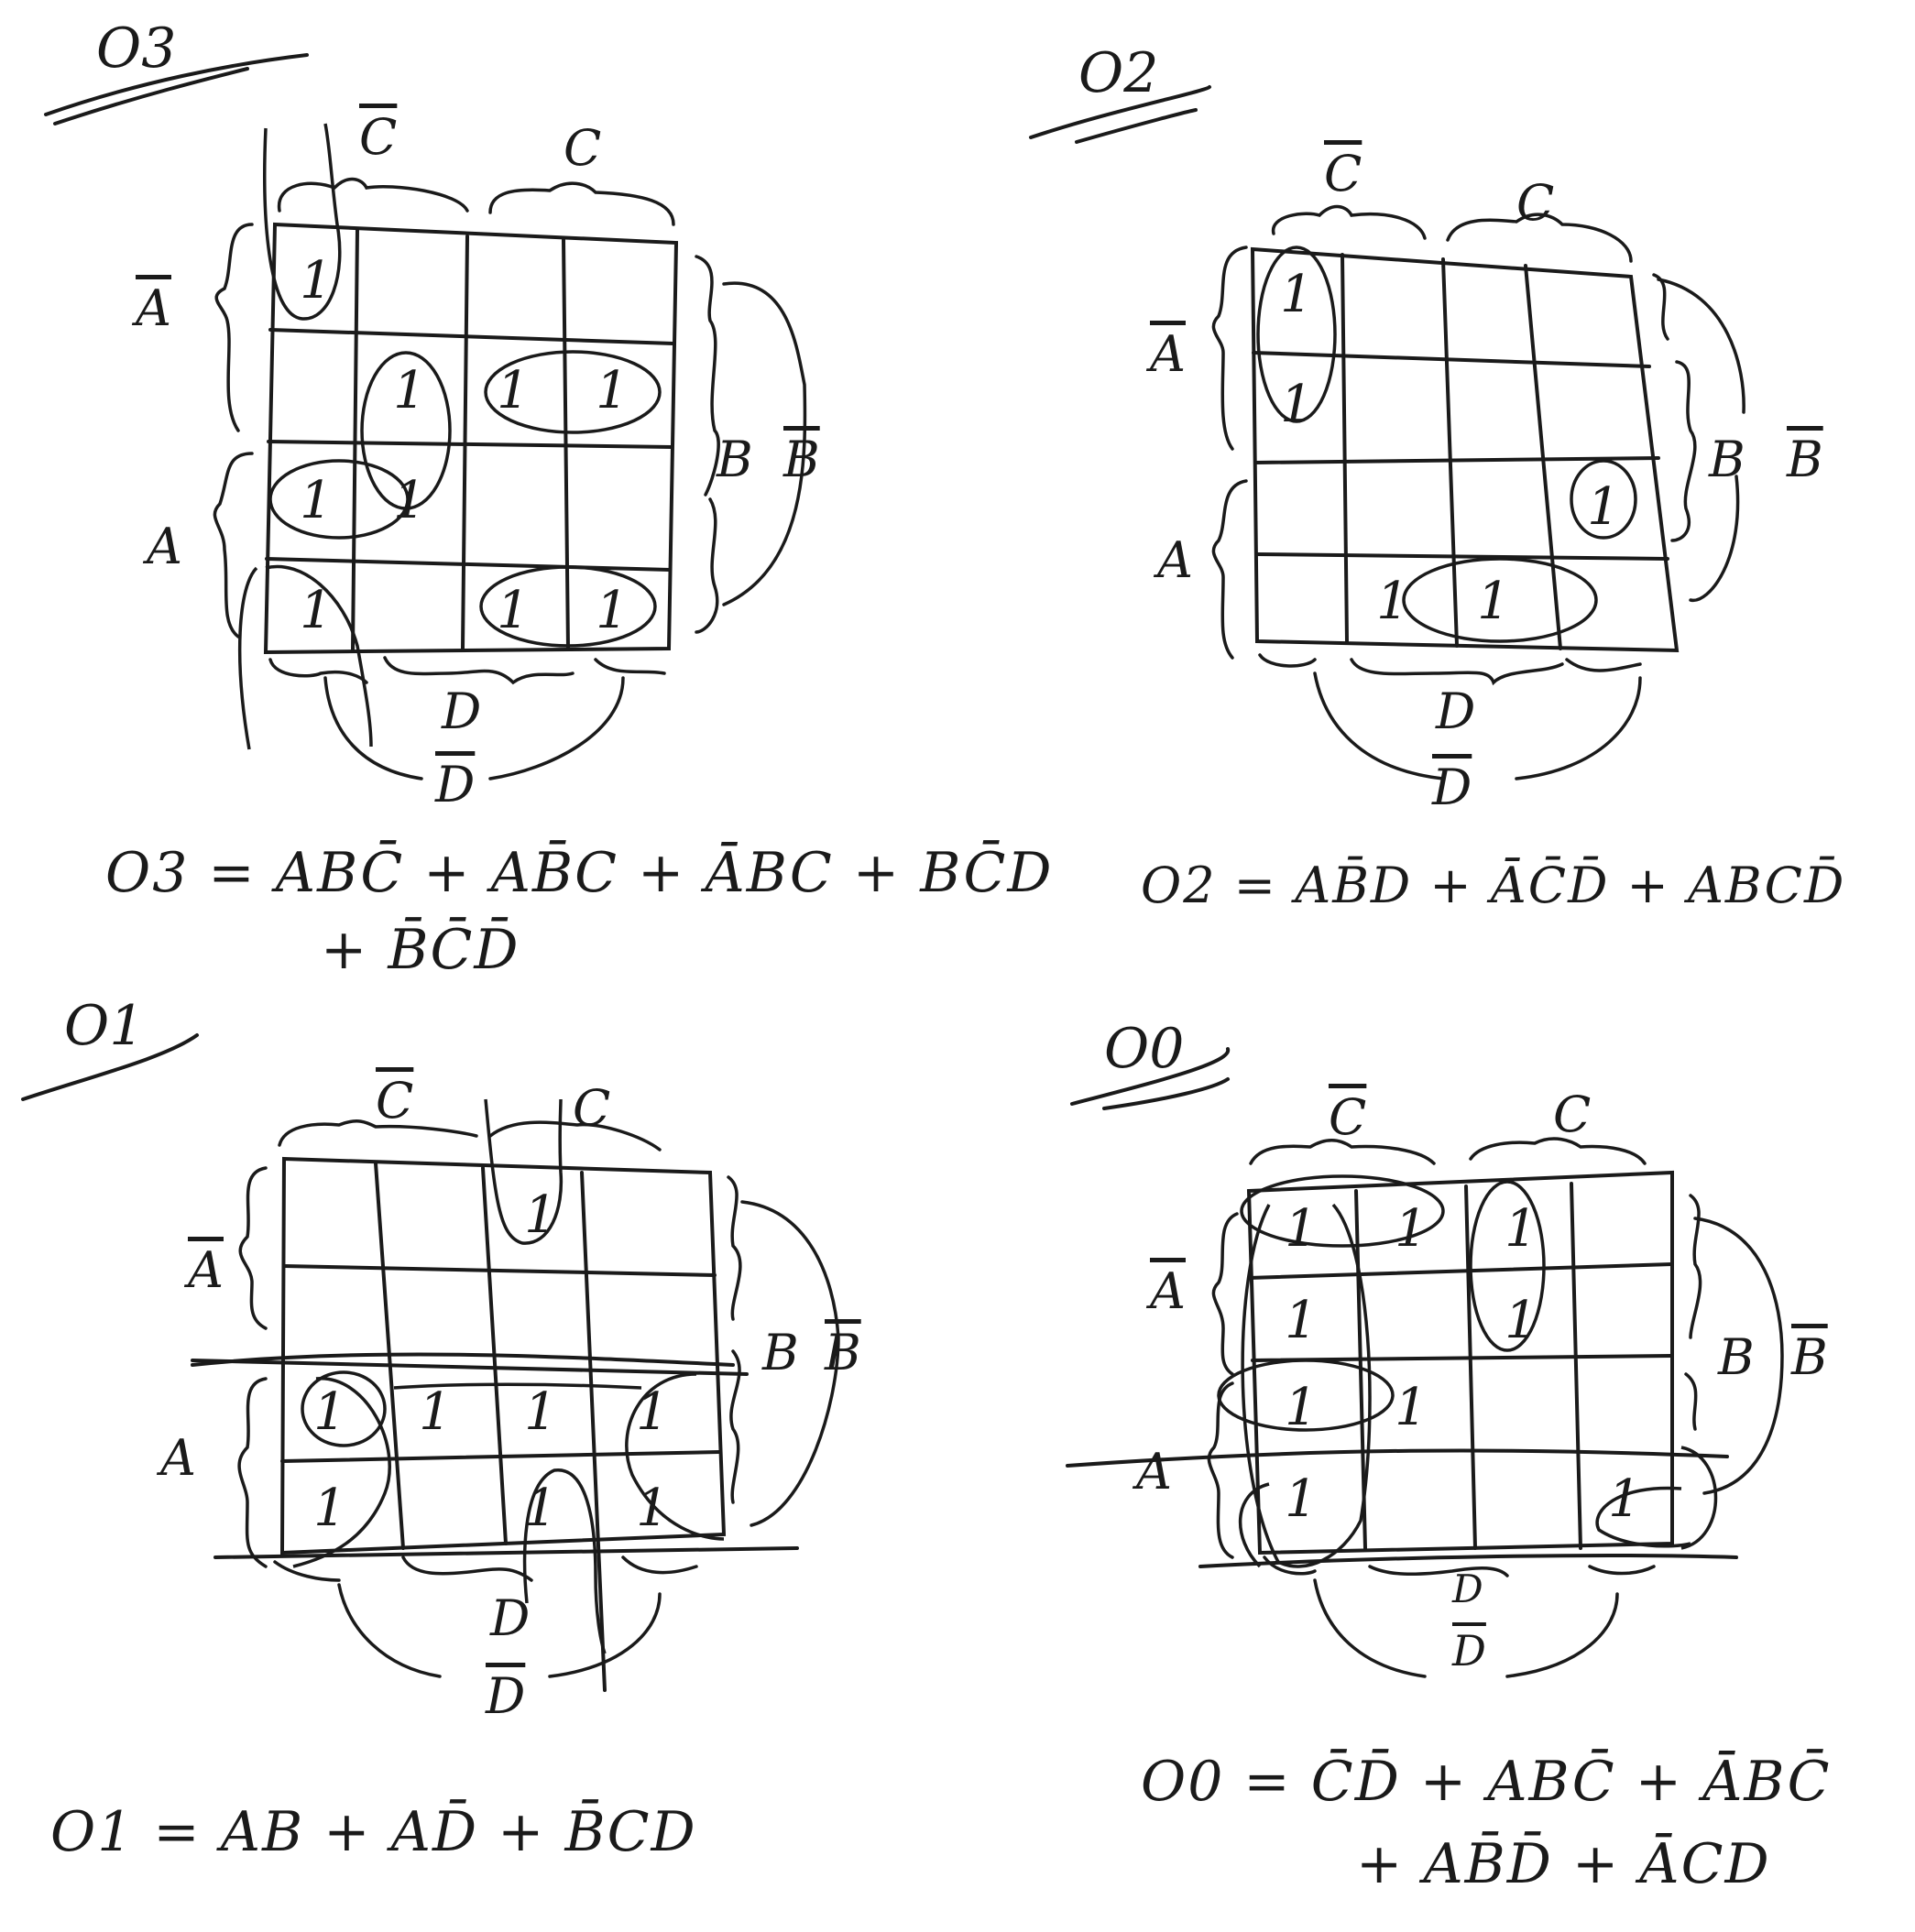 This screenshot has height=1932, width=1915. Describe the element at coordinates (1118, 73) in the screenshot. I see `map-title: O2` at that location.